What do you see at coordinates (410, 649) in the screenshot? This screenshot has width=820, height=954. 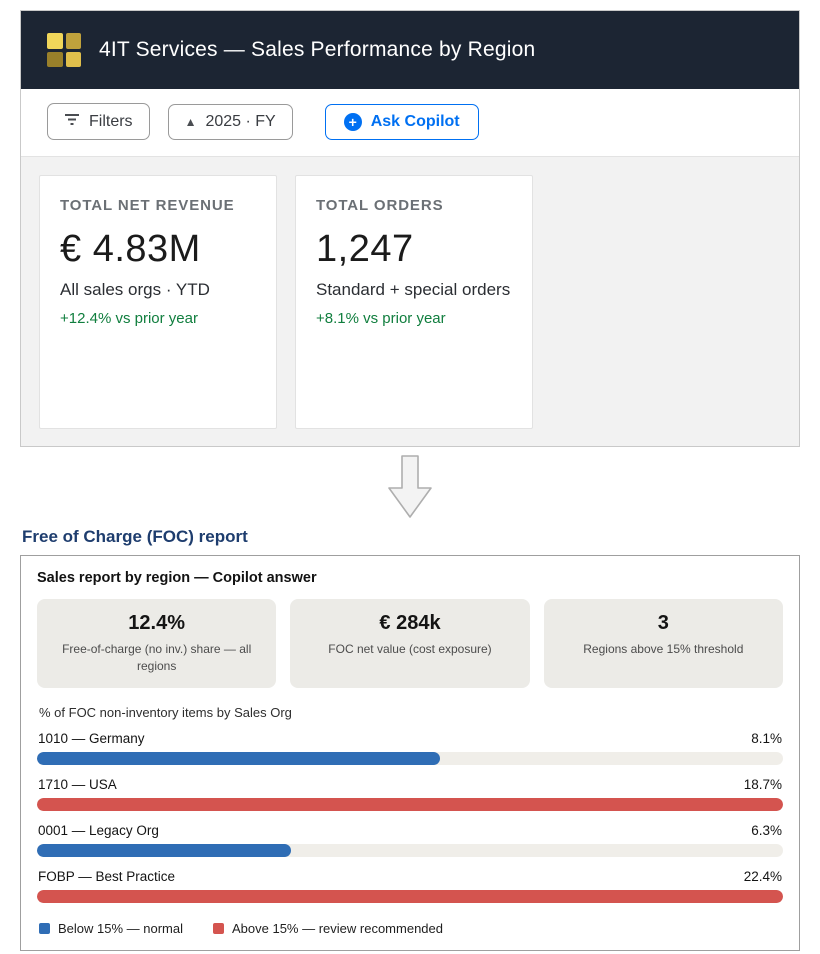 I see `stat-label: FOC net value (cost exposure)` at bounding box center [410, 649].